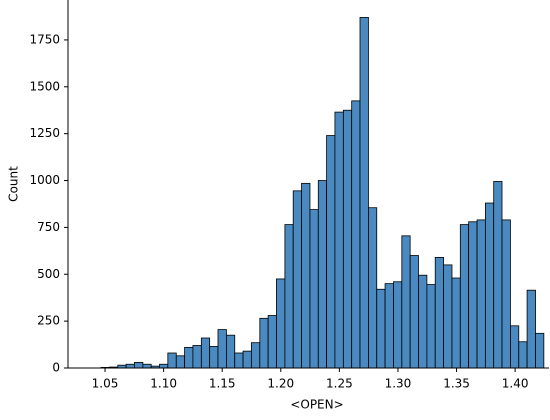 This screenshot has width=550, height=420. What do you see at coordinates (456, 384) in the screenshot?
I see `x-tick-label: 1.35` at bounding box center [456, 384].